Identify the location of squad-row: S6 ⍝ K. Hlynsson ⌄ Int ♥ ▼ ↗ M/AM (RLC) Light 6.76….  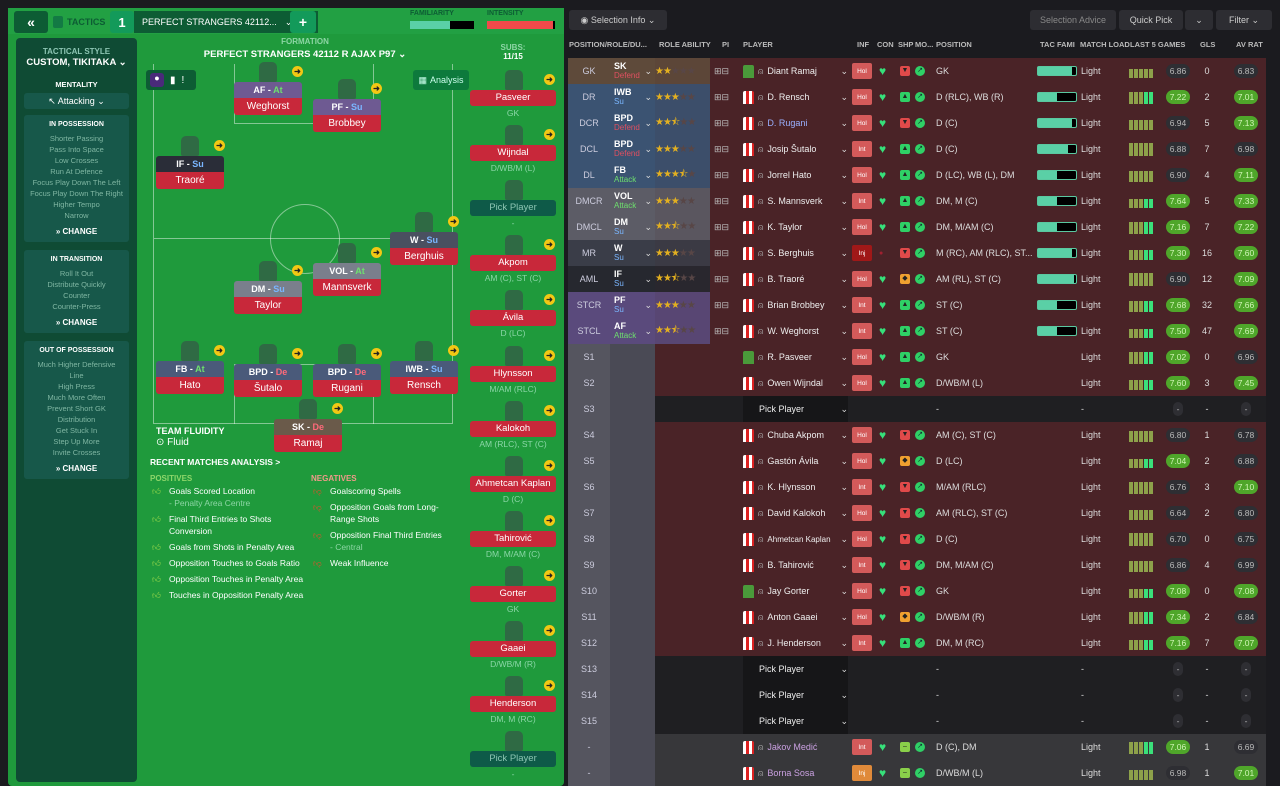
(917, 487).